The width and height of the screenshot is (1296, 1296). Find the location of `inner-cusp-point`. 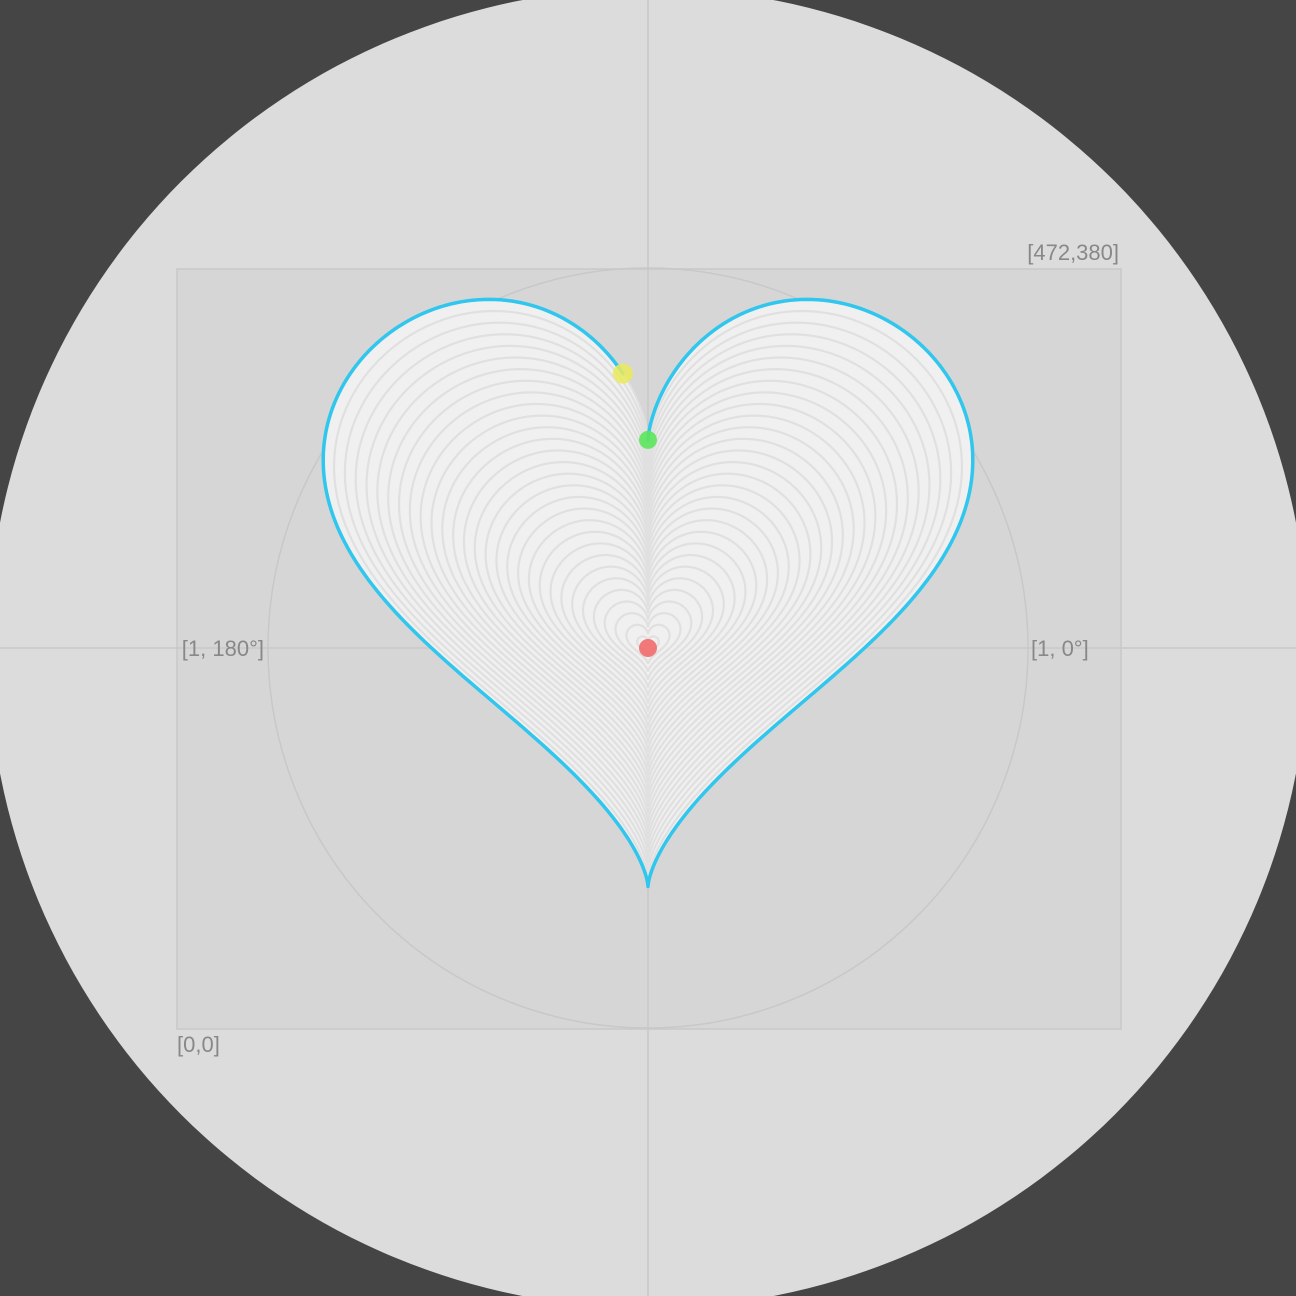

inner-cusp-point is located at coordinates (648, 439).